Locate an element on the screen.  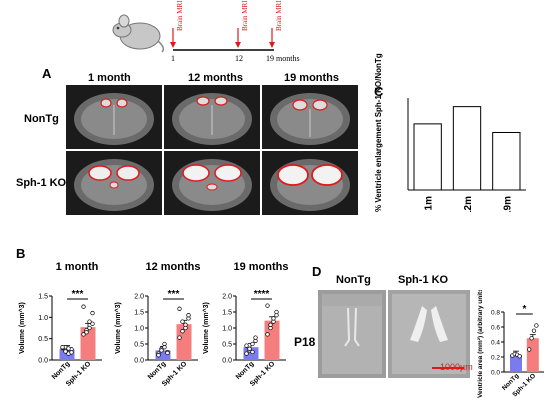
panel-a-col-1: 1 month is located at coordinates (109, 78).